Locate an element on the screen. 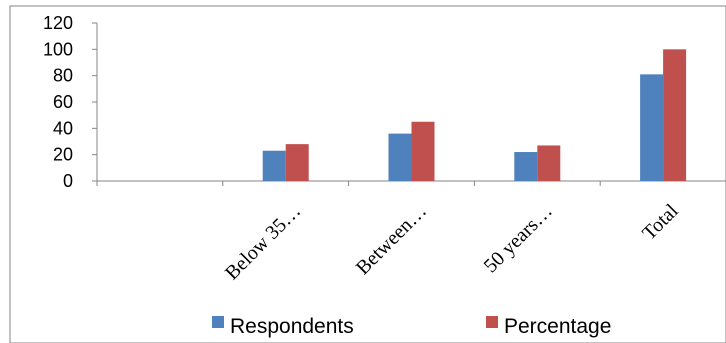 Image resolution: width=726 pixels, height=343 pixels. legend: Respondents Percentage is located at coordinates (411, 326).